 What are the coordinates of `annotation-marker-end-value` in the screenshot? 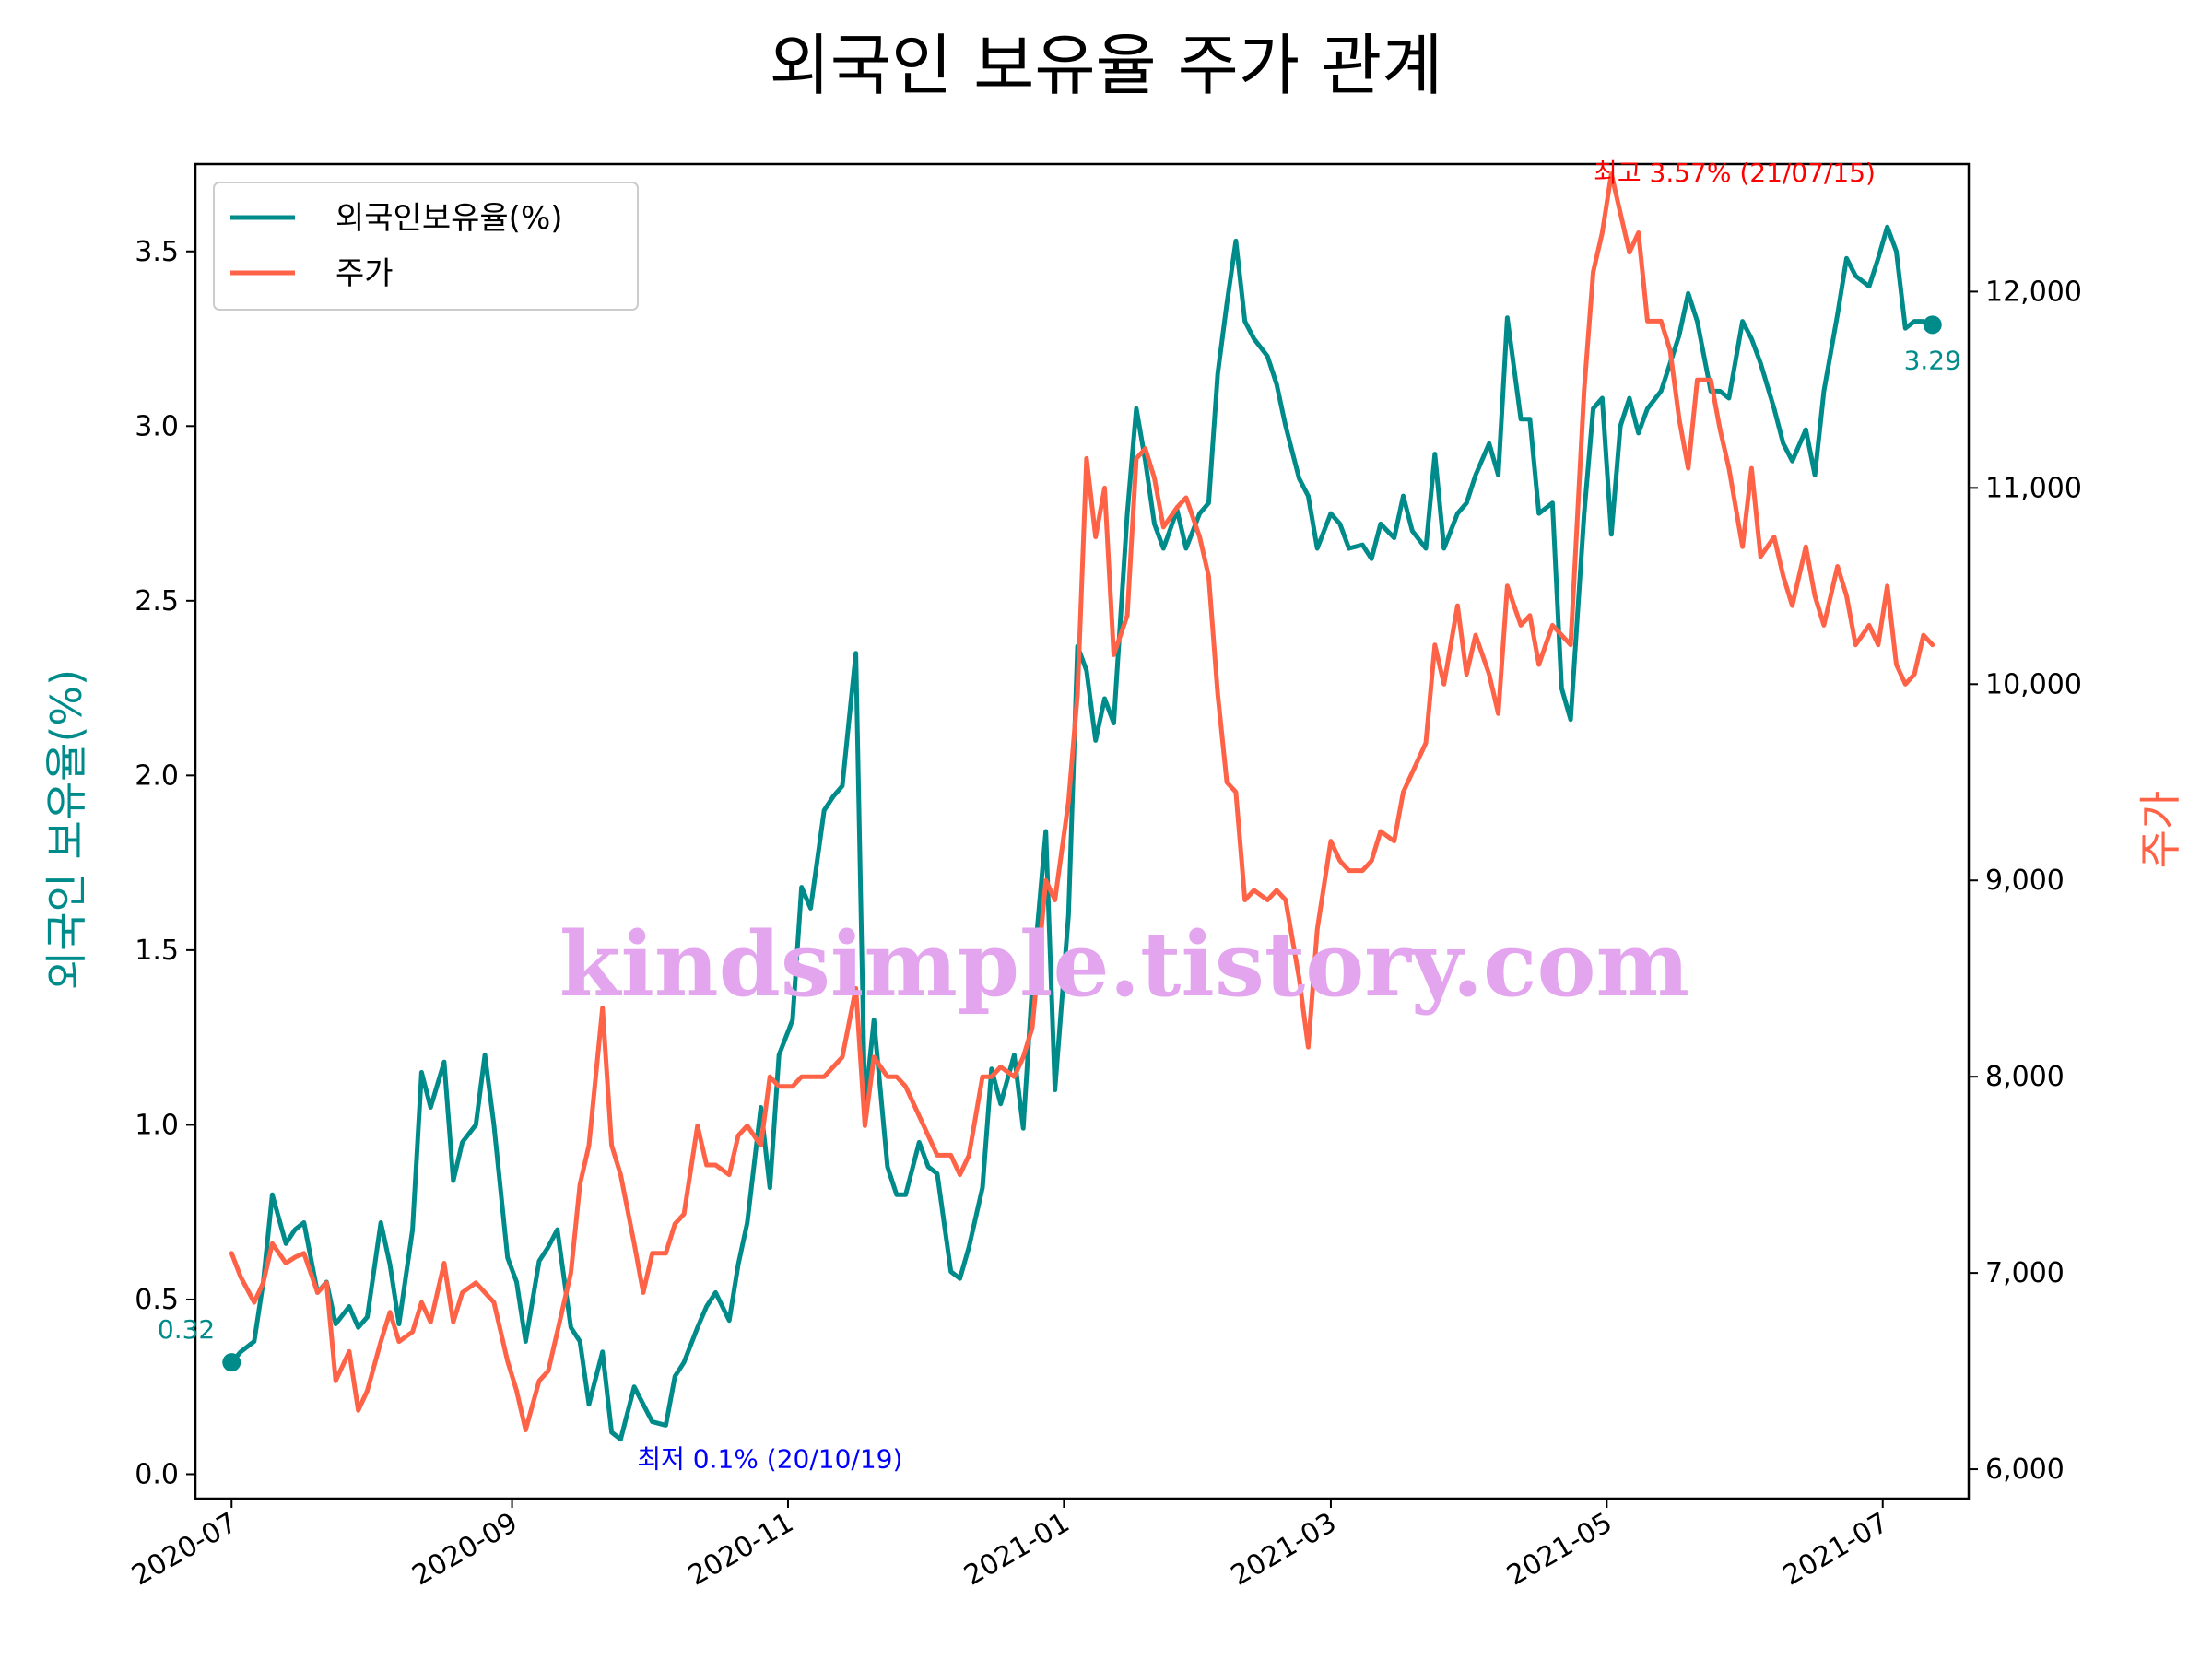 It's located at (1932, 325).